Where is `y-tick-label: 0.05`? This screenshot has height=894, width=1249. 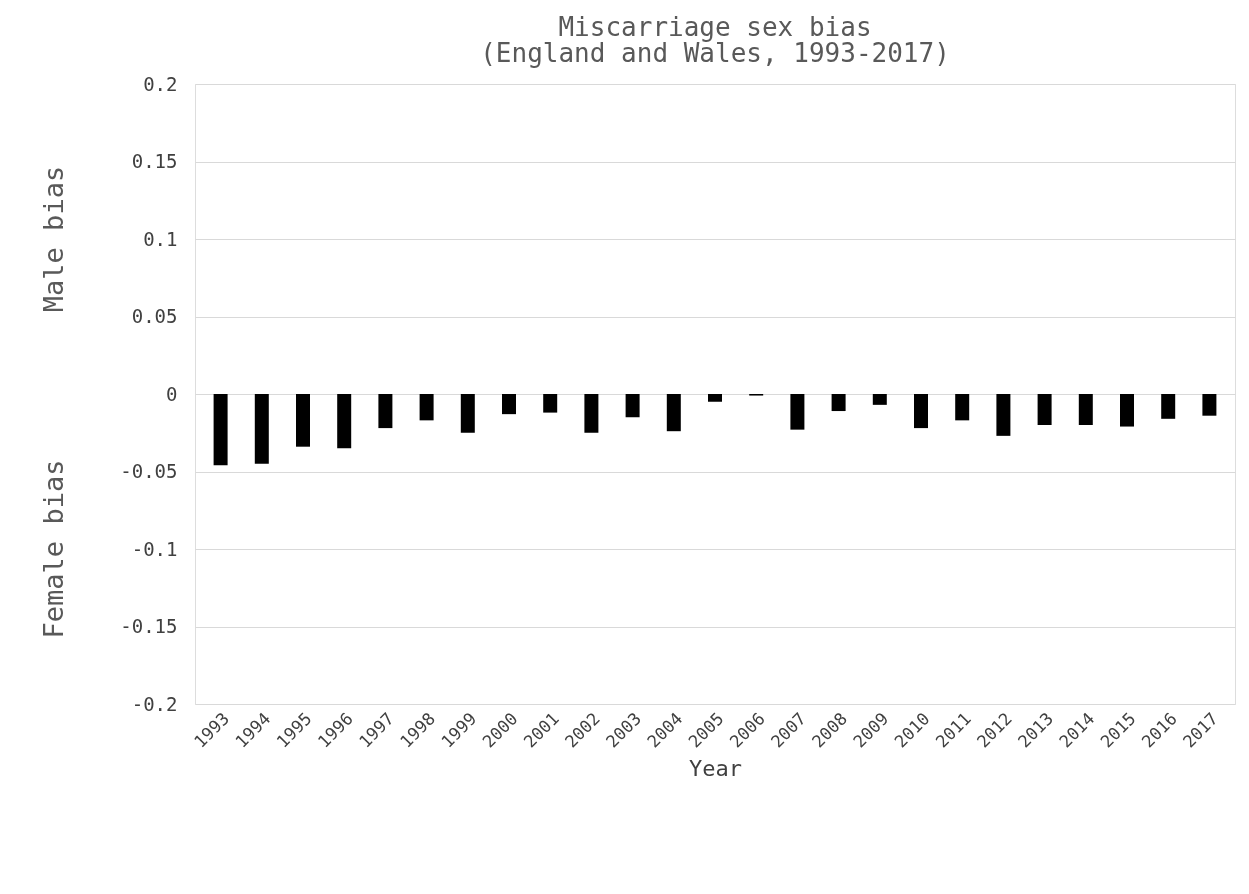
y-tick-label: 0.05 is located at coordinates (154, 316).